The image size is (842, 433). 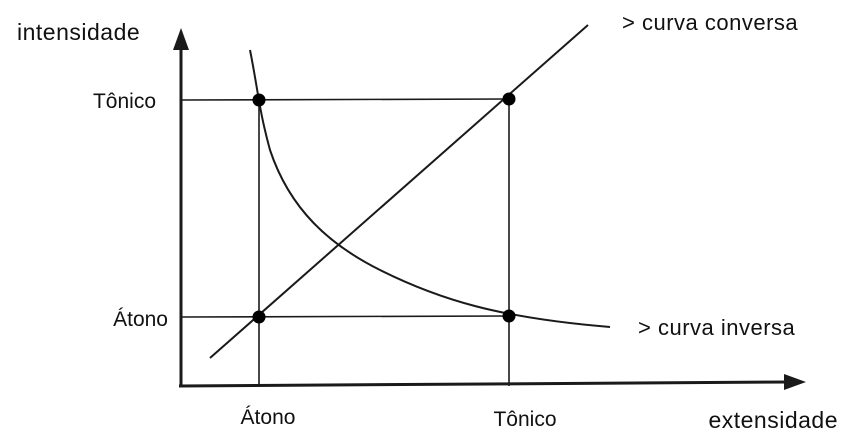 I want to click on x-tick-tonico: Tônico, so click(x=524, y=419).